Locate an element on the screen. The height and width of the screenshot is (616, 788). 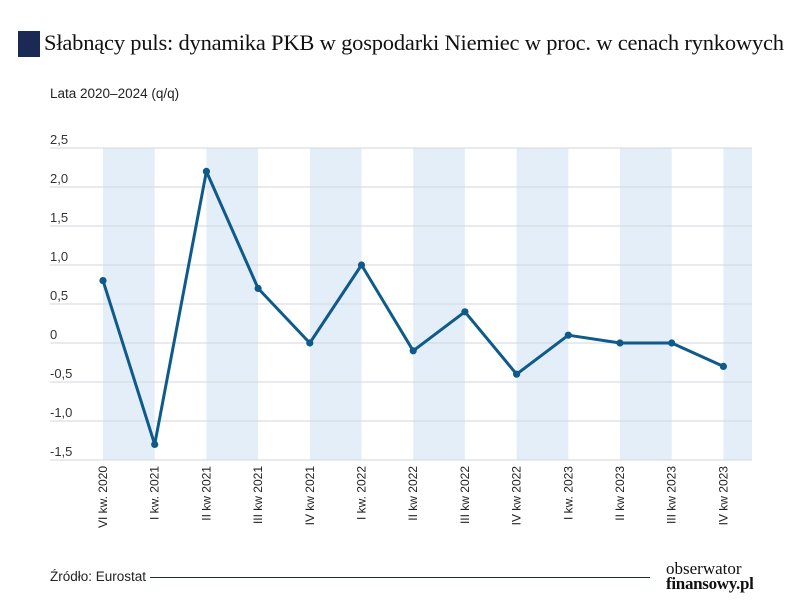
y-tick-label: -0,5 is located at coordinates (61, 373).